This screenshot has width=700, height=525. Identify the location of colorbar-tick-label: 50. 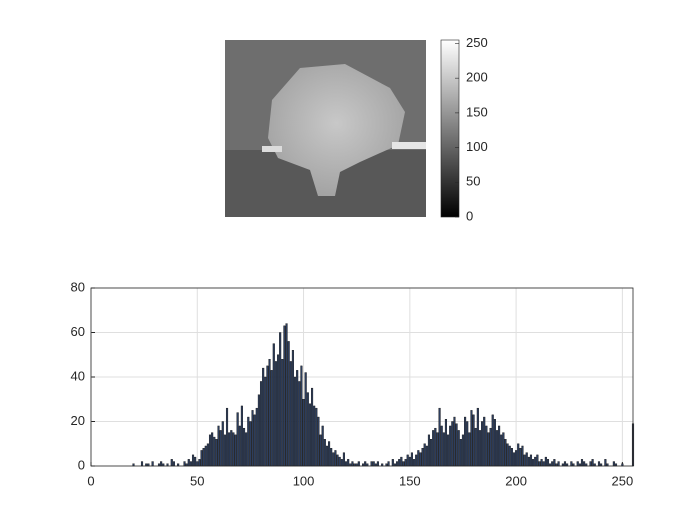
(473, 181).